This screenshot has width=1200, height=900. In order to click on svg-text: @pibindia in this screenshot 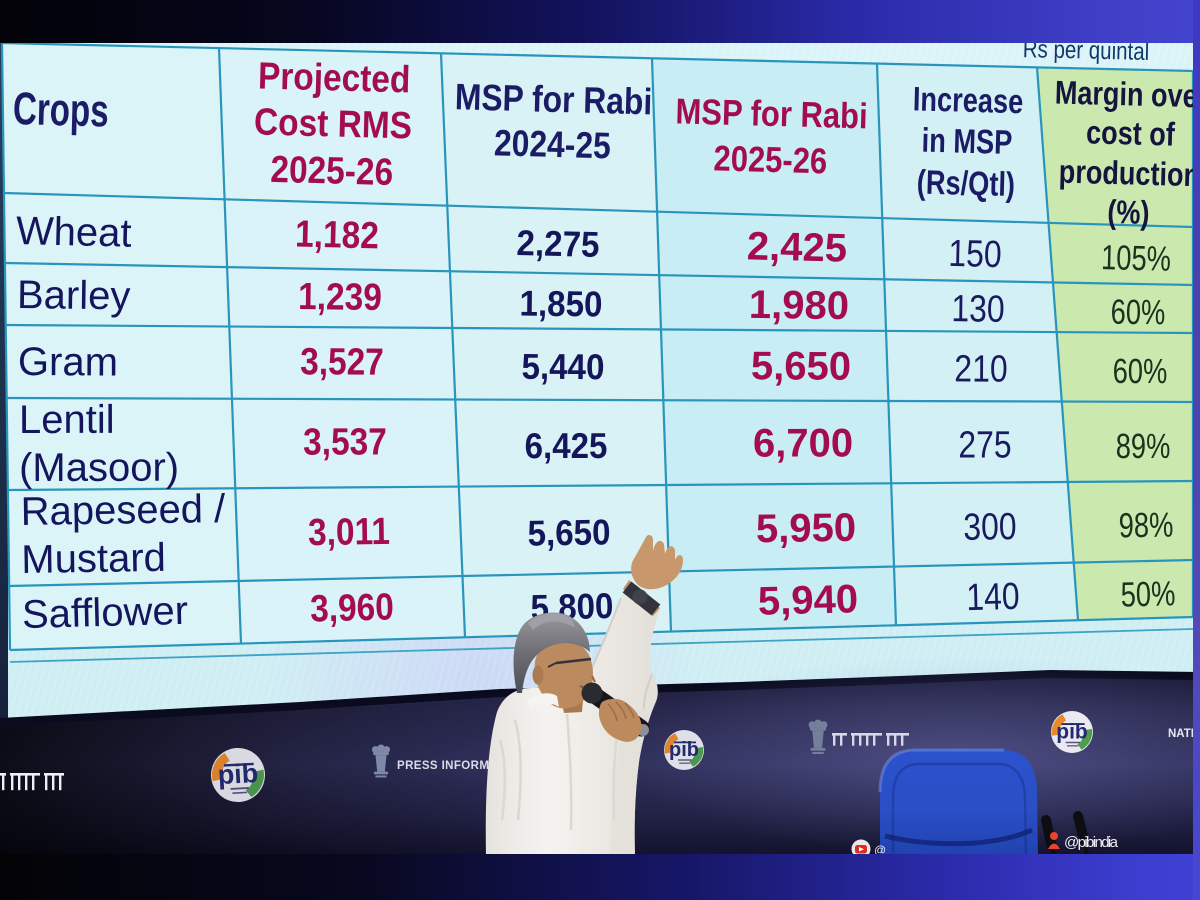, I will do `click(1091, 842)`.